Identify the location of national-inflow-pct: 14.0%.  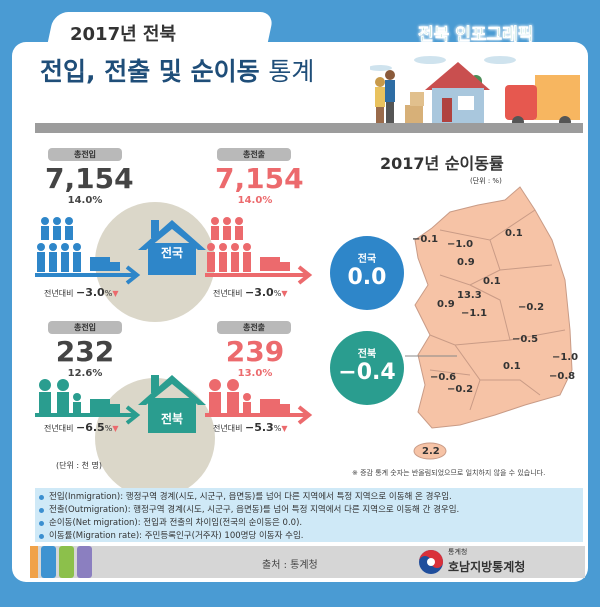
(85, 200).